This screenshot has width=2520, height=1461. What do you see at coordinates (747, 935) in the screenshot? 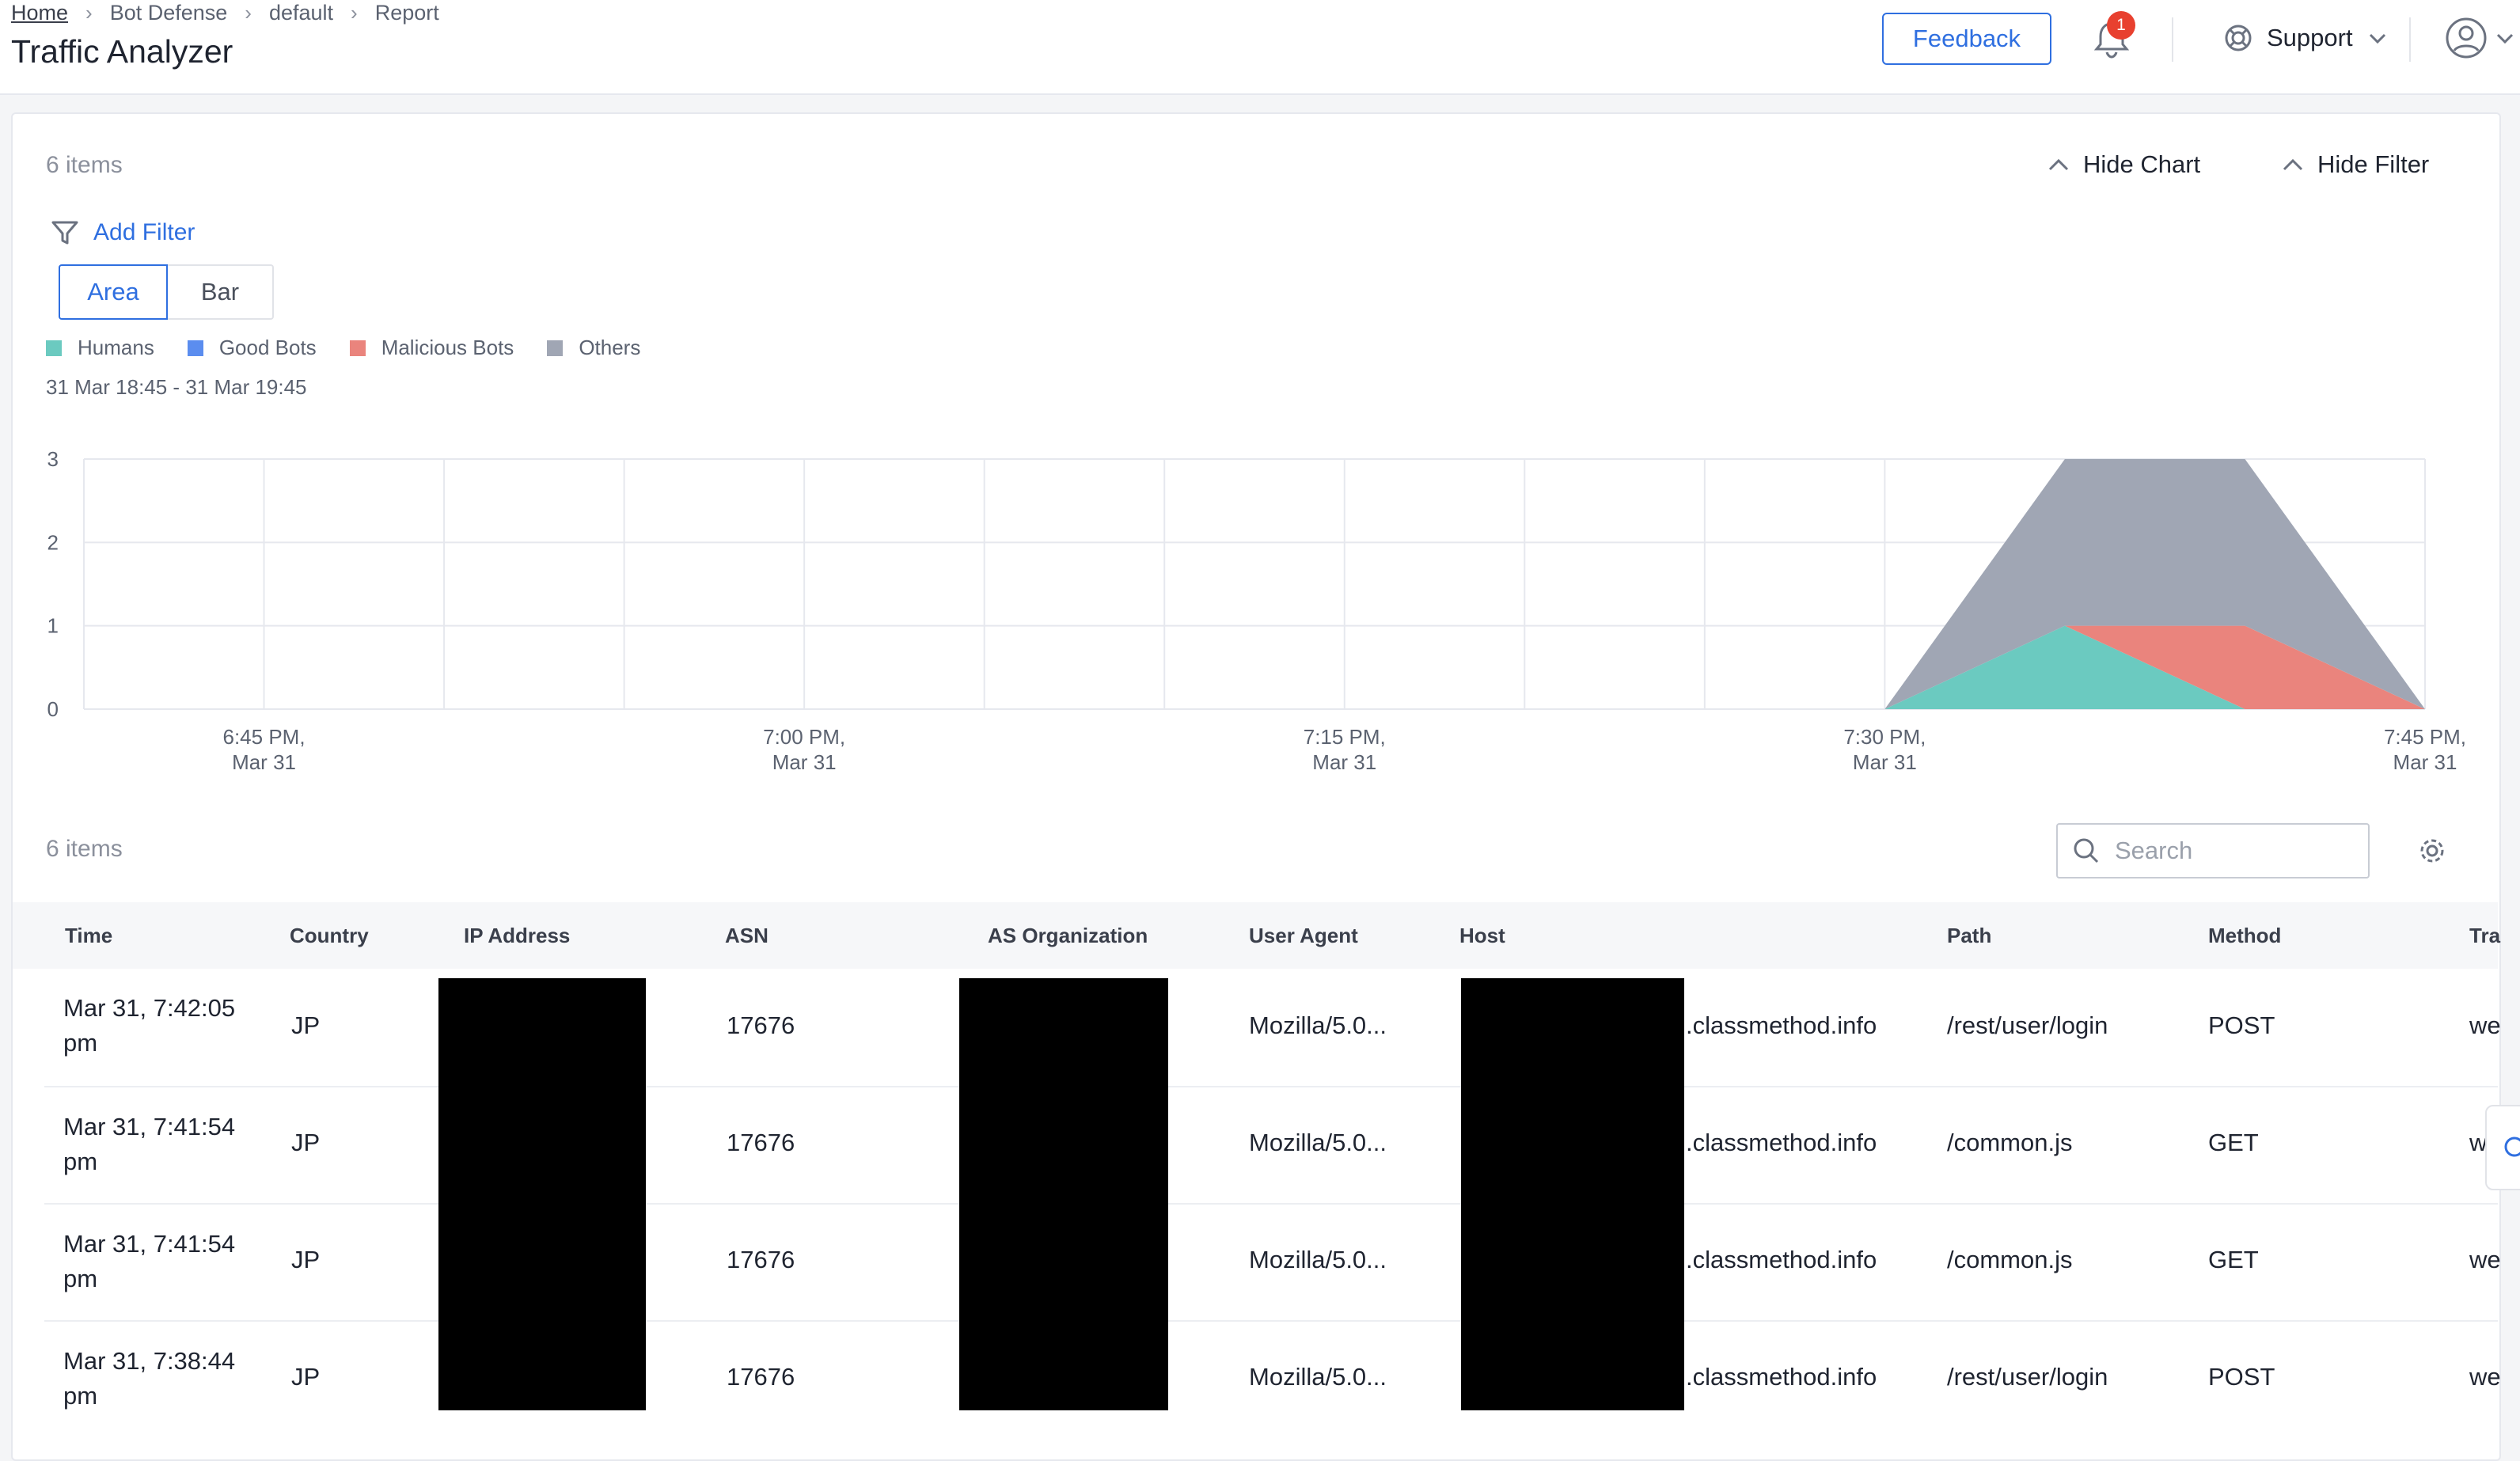
I see `column-header-asn: ASN` at bounding box center [747, 935].